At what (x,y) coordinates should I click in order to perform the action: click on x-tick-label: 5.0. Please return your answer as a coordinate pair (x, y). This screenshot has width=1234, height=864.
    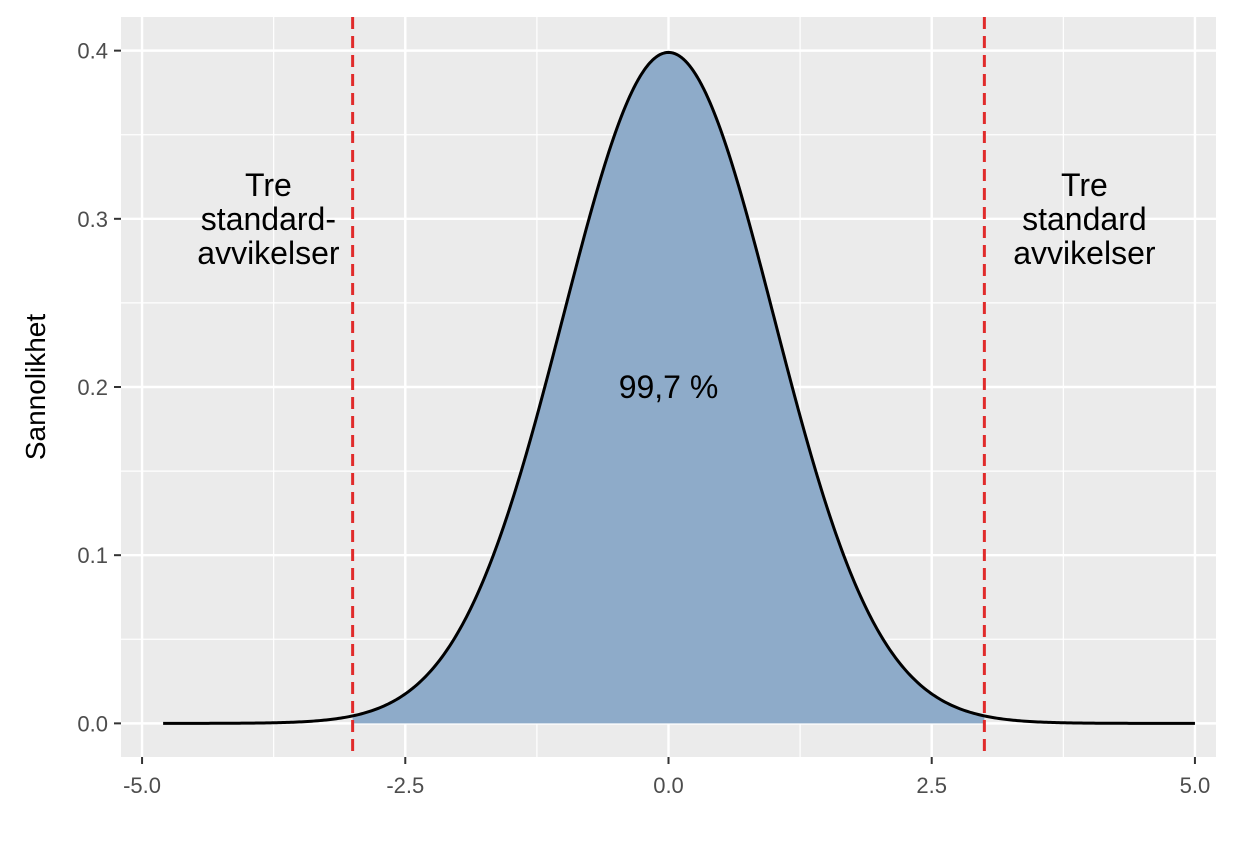
    Looking at the image, I should click on (1195, 785).